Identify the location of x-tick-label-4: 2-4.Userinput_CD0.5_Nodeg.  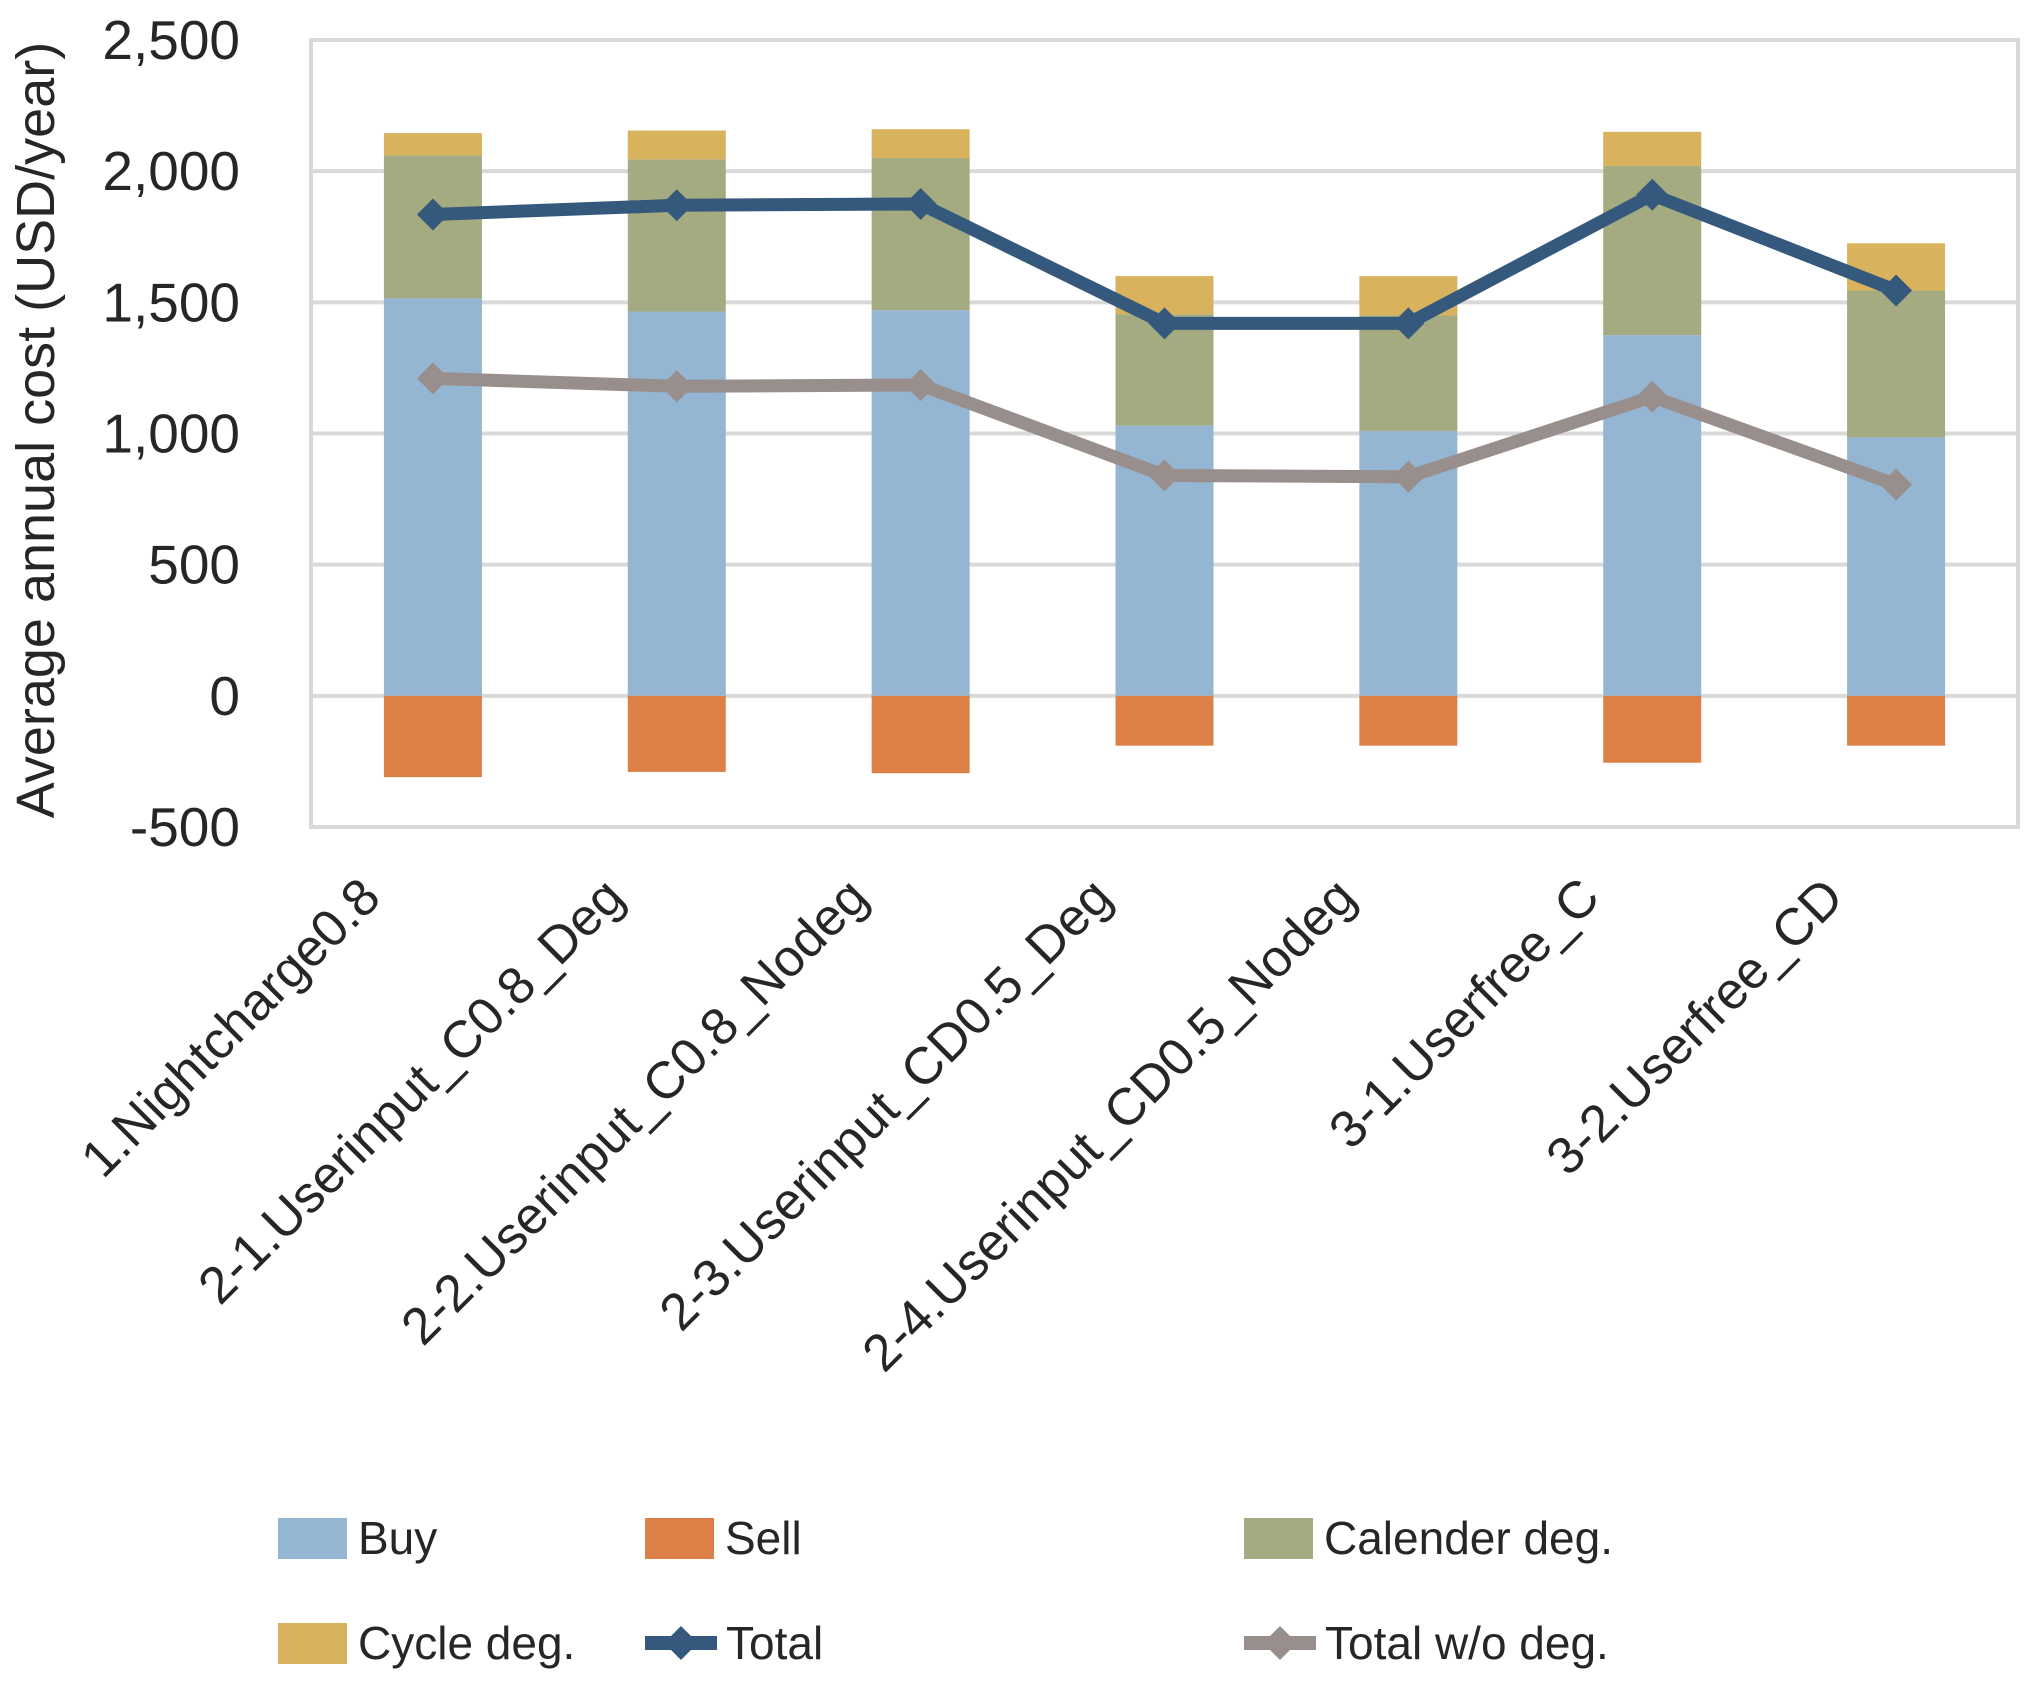
(1109, 1124).